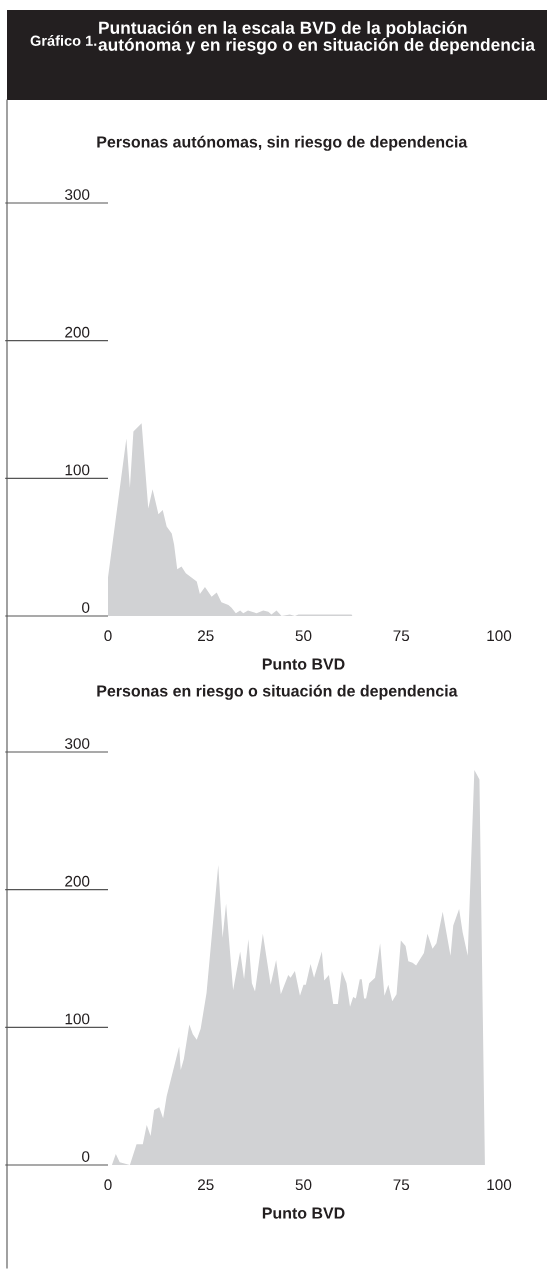 Image resolution: width=547 pixels, height=1273 pixels. I want to click on chart-title: Personas autónomas, sin riesgo de dependencia, so click(282, 143).